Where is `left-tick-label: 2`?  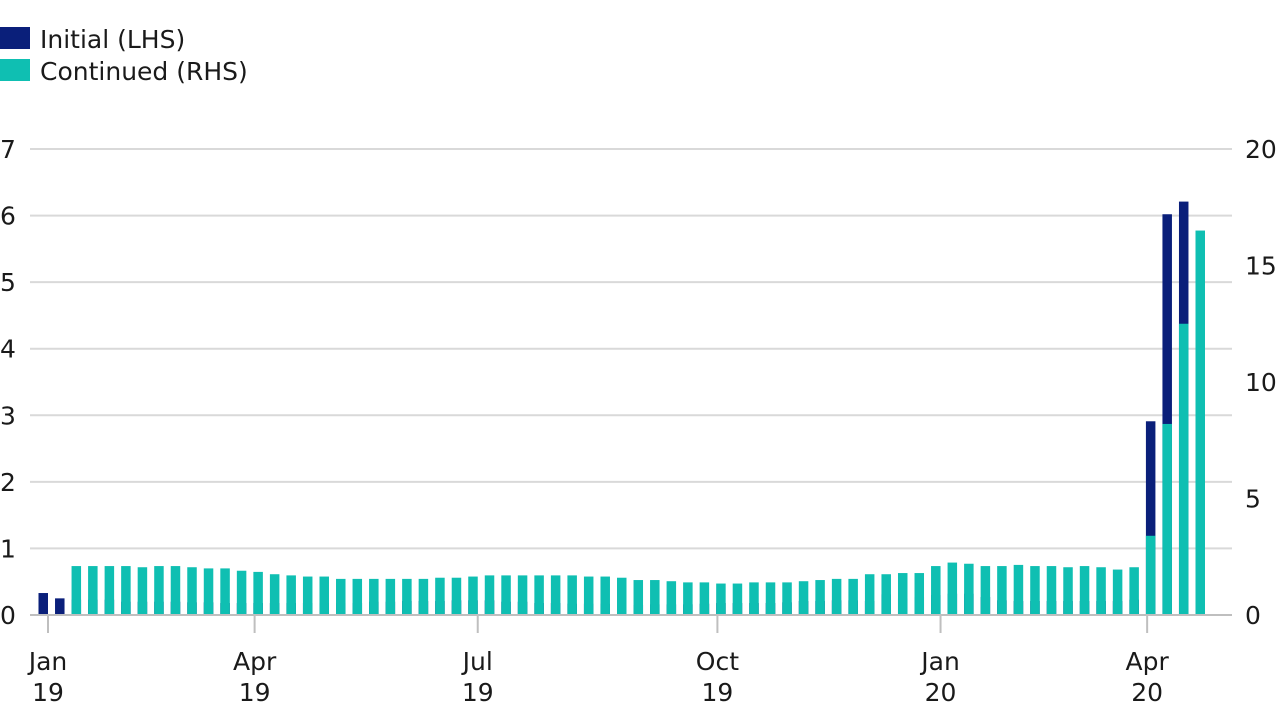 left-tick-label: 2 is located at coordinates (8, 482).